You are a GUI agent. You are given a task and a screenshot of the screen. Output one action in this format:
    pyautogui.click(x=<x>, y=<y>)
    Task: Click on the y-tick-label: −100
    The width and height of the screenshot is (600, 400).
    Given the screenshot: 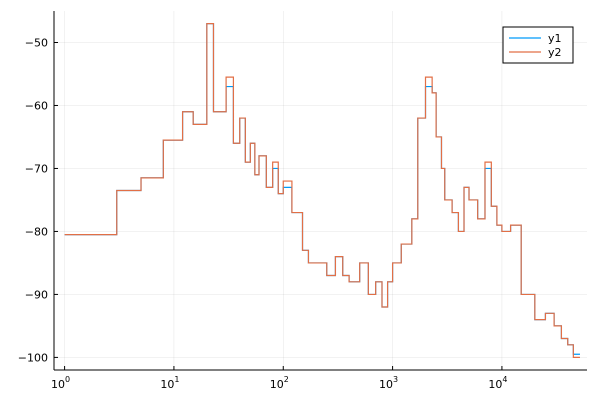 What is the action you would take?
    pyautogui.click(x=33, y=357)
    